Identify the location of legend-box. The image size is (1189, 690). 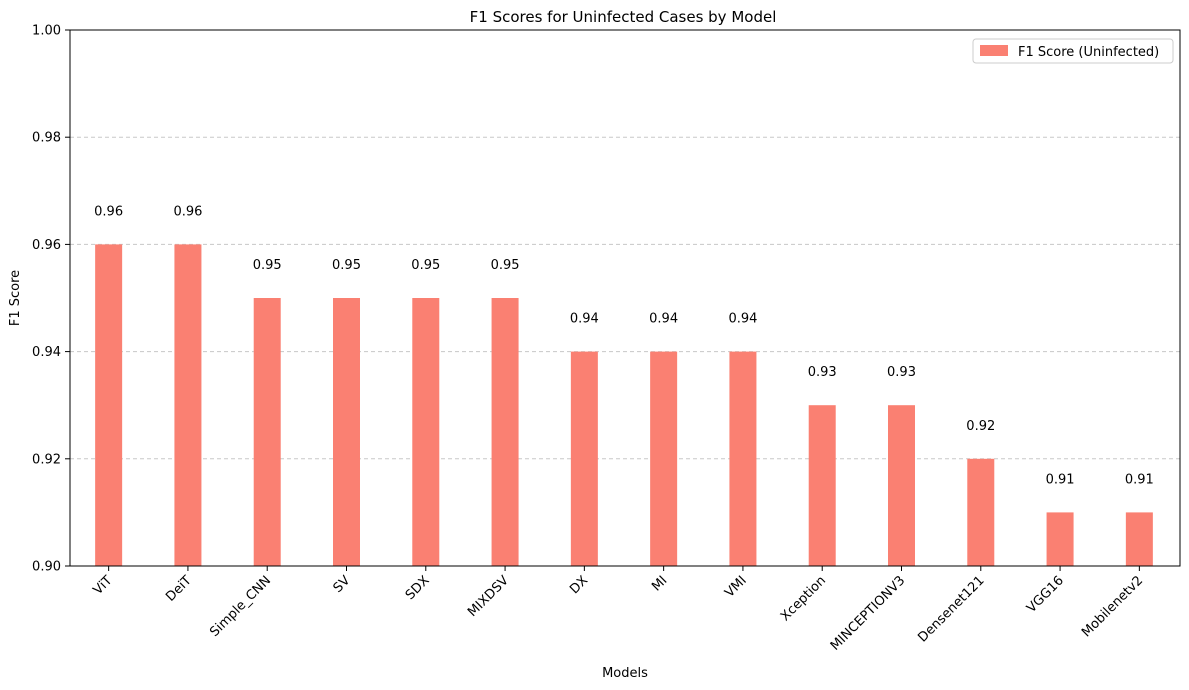
(1073, 51).